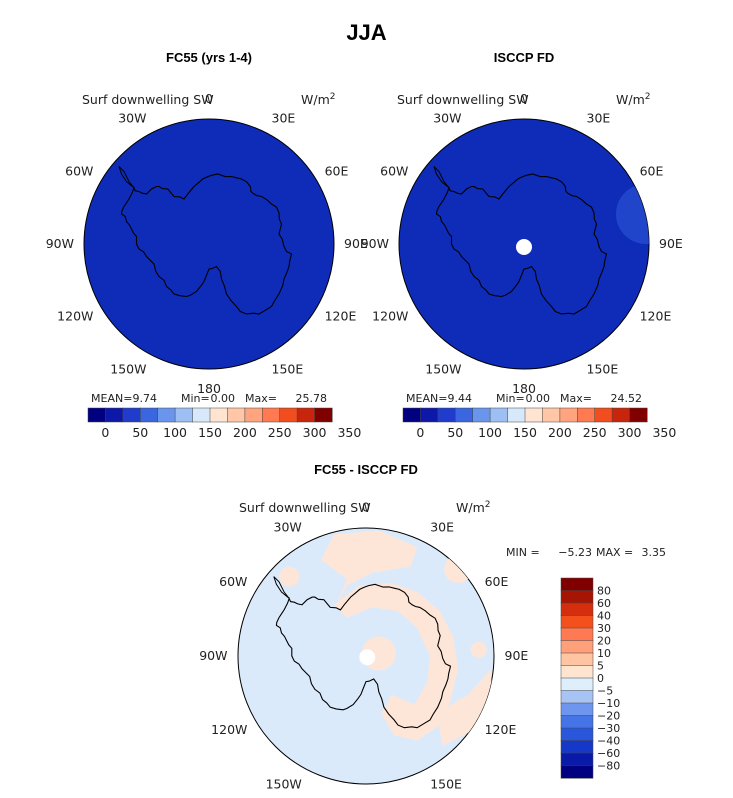 This screenshot has width=733, height=798. What do you see at coordinates (315, 432) in the screenshot?
I see `colorbar-tick-label: 300` at bounding box center [315, 432].